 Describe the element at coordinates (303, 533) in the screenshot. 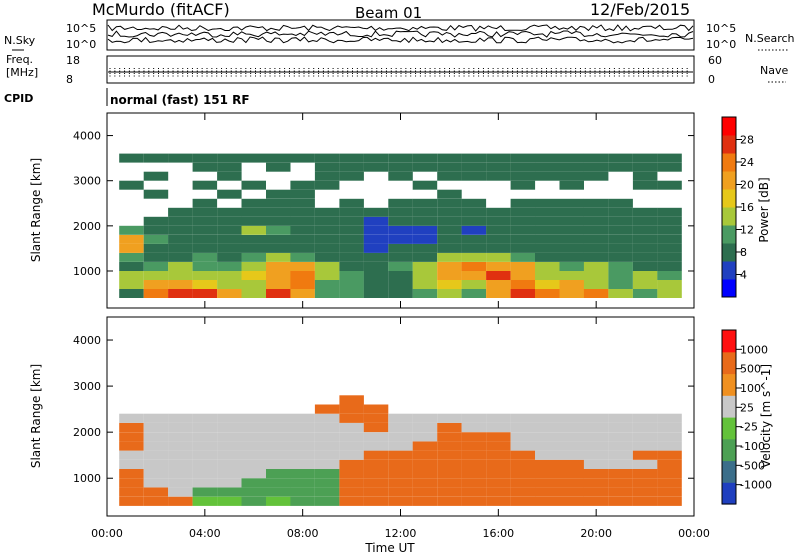

I see `x-tick-label: 08:00` at that location.